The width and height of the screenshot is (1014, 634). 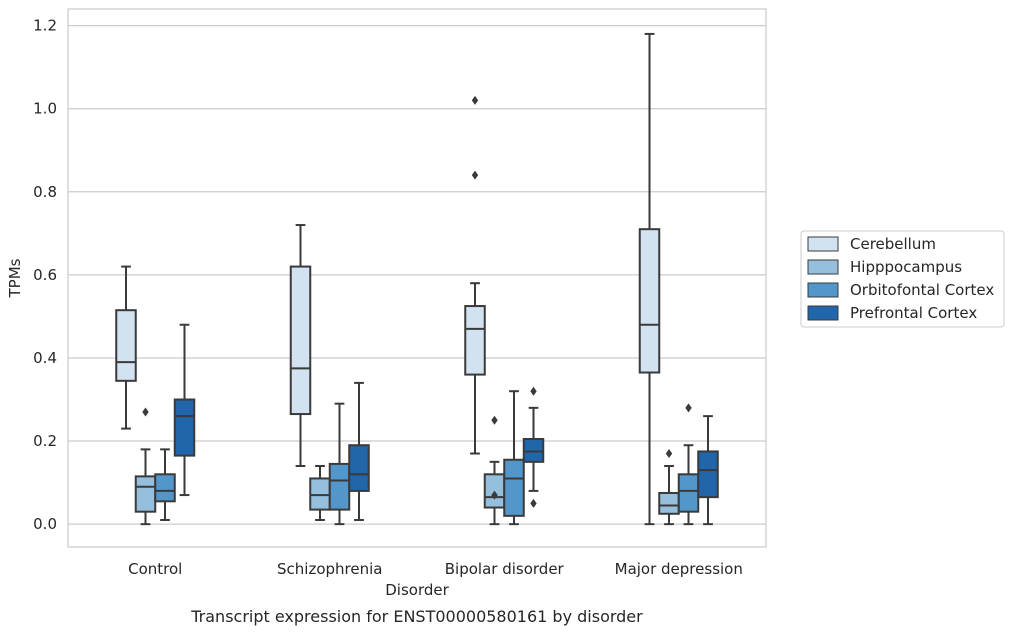 What do you see at coordinates (45, 26) in the screenshot?
I see `y-tick-label: 1.2` at bounding box center [45, 26].